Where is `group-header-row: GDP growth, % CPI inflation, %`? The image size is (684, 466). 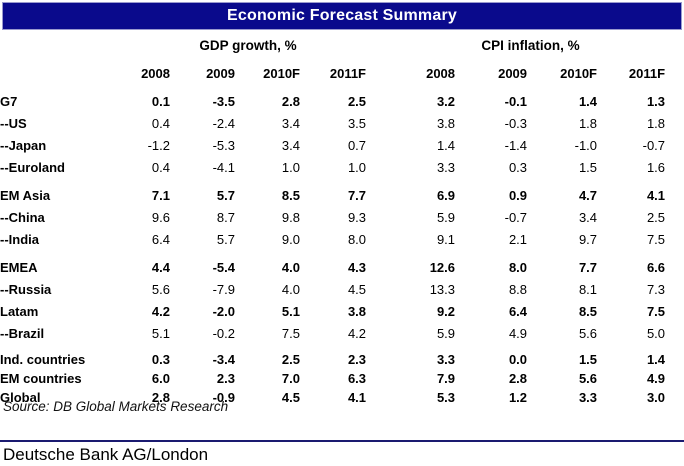 group-header-row: GDP growth, % CPI inflation, % is located at coordinates (332, 45).